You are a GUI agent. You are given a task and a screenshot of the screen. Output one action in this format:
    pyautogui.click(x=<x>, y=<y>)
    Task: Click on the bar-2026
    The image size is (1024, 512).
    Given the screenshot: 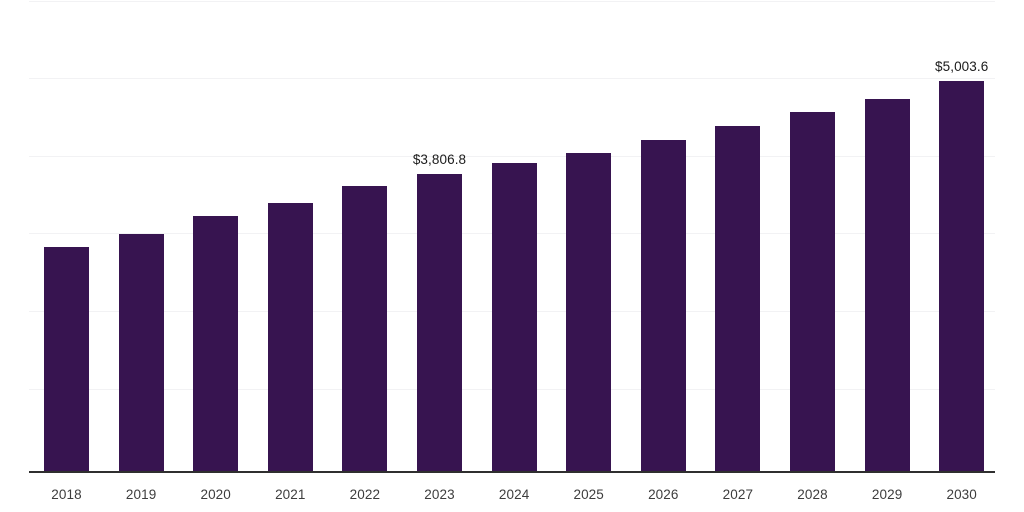 What is the action you would take?
    pyautogui.click(x=663, y=305)
    